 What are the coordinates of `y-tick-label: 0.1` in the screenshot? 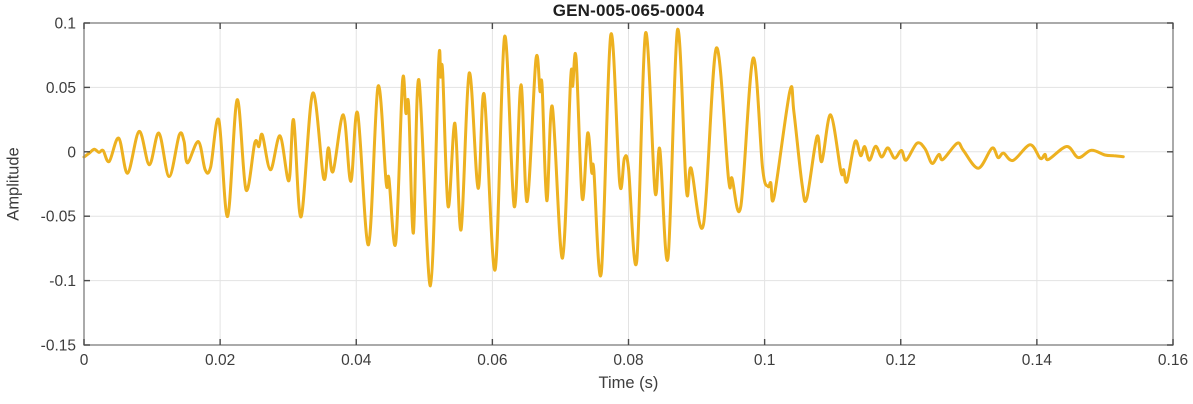 It's located at (65, 24).